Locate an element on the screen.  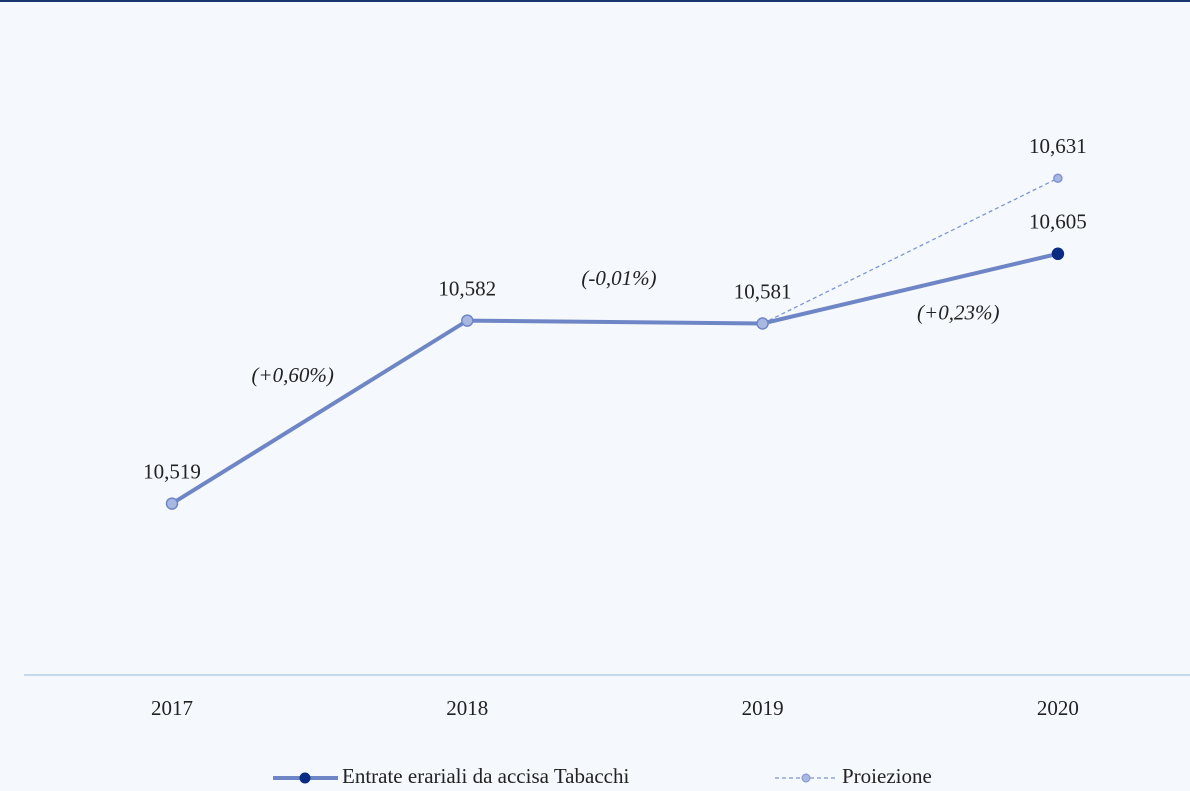
legend-label: Proiezione is located at coordinates (887, 776).